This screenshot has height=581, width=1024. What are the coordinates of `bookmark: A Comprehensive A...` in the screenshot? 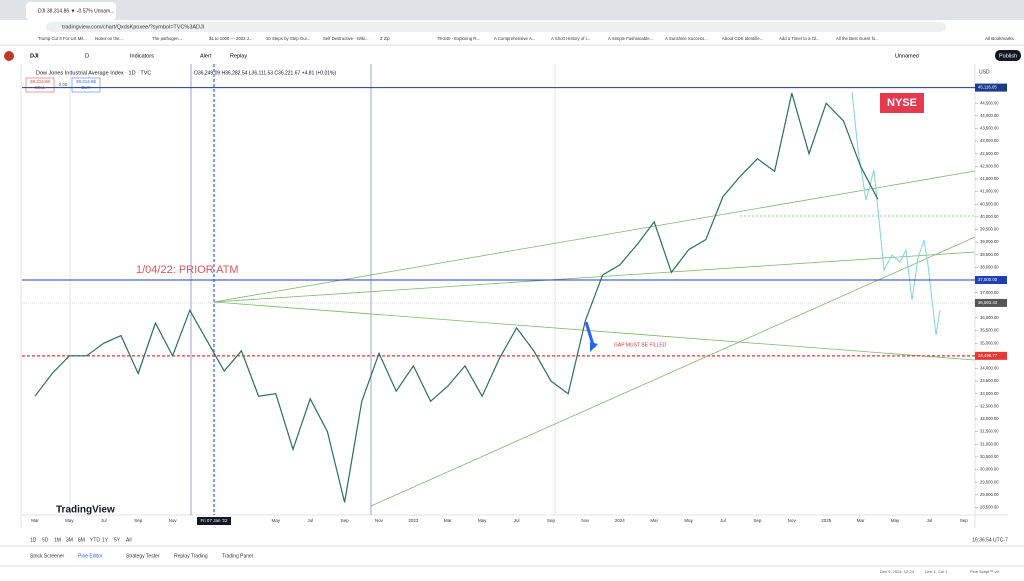 It's located at (514, 38).